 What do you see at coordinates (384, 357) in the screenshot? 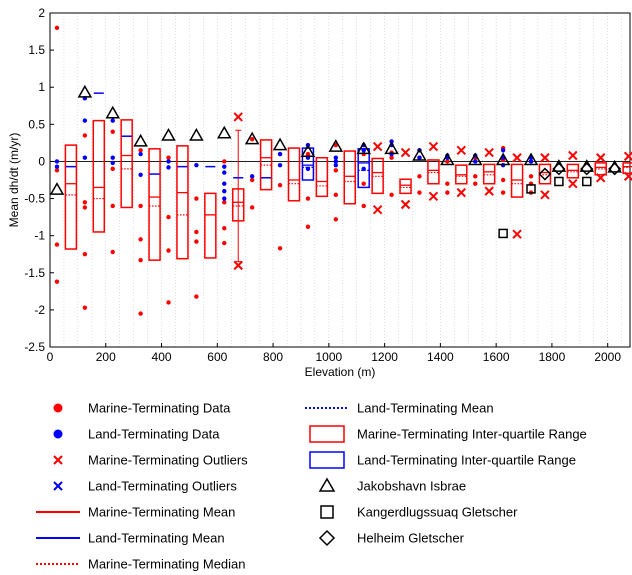
I see `x-tick-label: 1200` at bounding box center [384, 357].